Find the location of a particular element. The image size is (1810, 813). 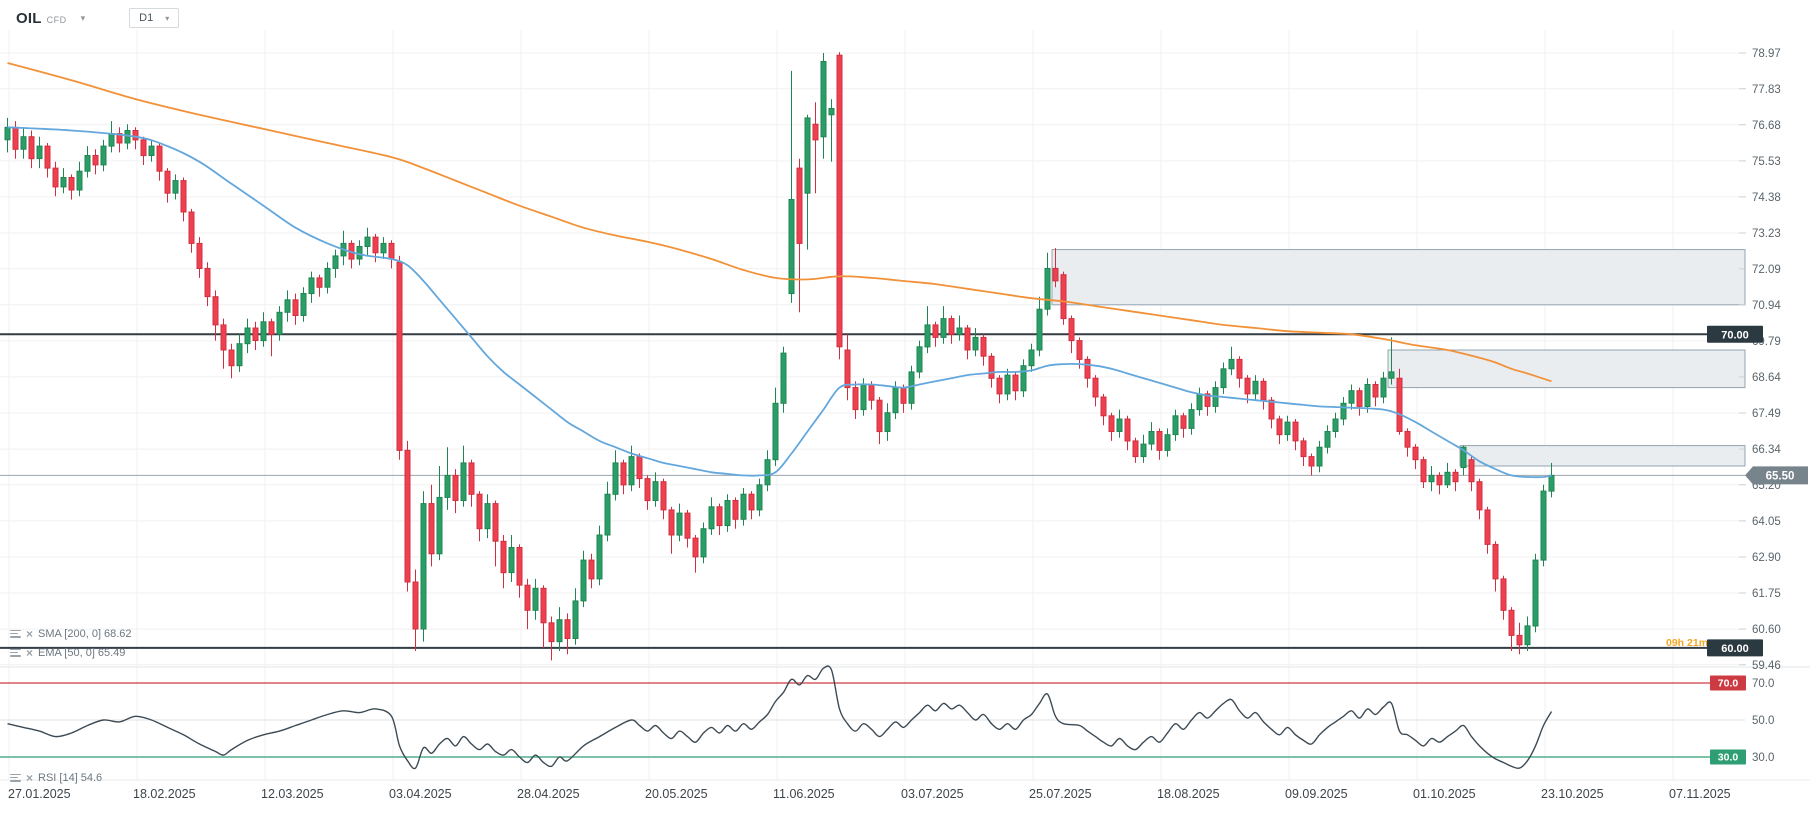

rsi-line is located at coordinates (780, 717).